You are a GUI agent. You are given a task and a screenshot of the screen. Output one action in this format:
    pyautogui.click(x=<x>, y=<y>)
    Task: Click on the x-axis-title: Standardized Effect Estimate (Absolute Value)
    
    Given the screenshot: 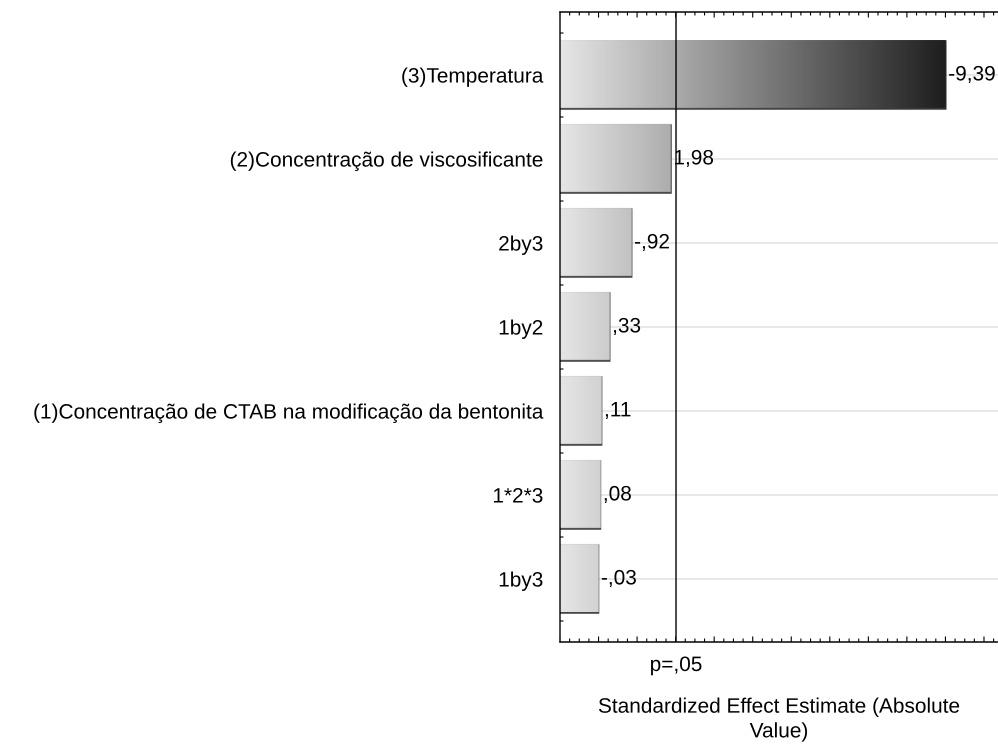 What is the action you would take?
    pyautogui.click(x=779, y=720)
    